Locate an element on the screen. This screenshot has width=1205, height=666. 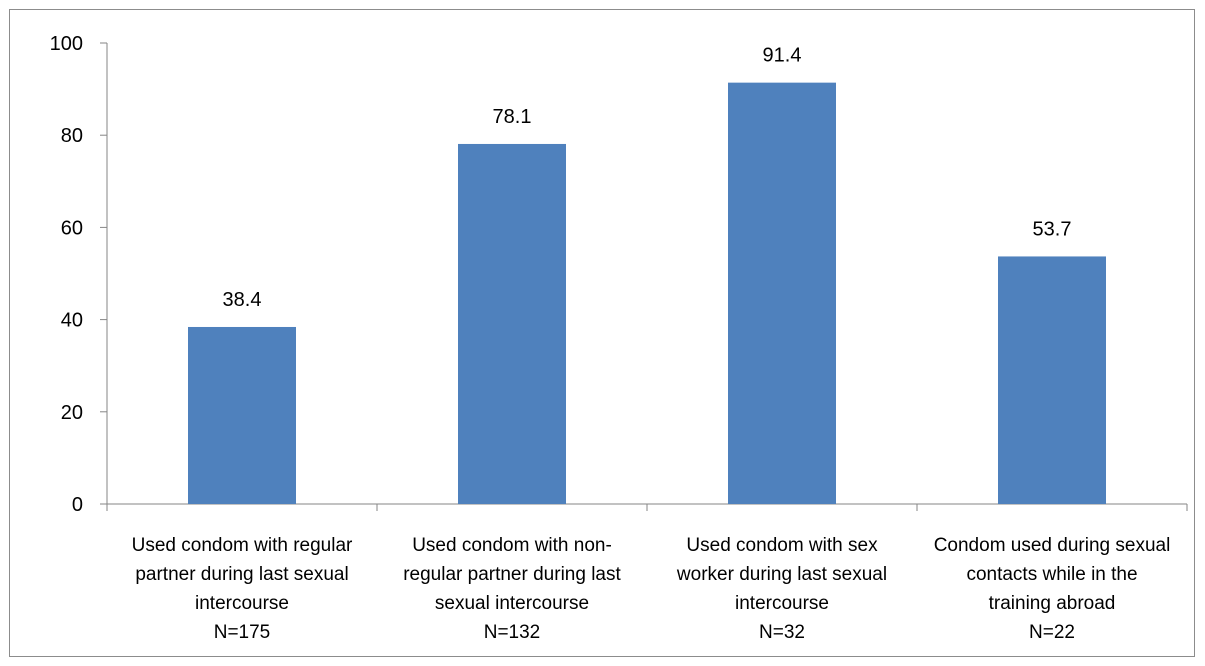
x-category-label-line: regular partner during last is located at coordinates (512, 574).